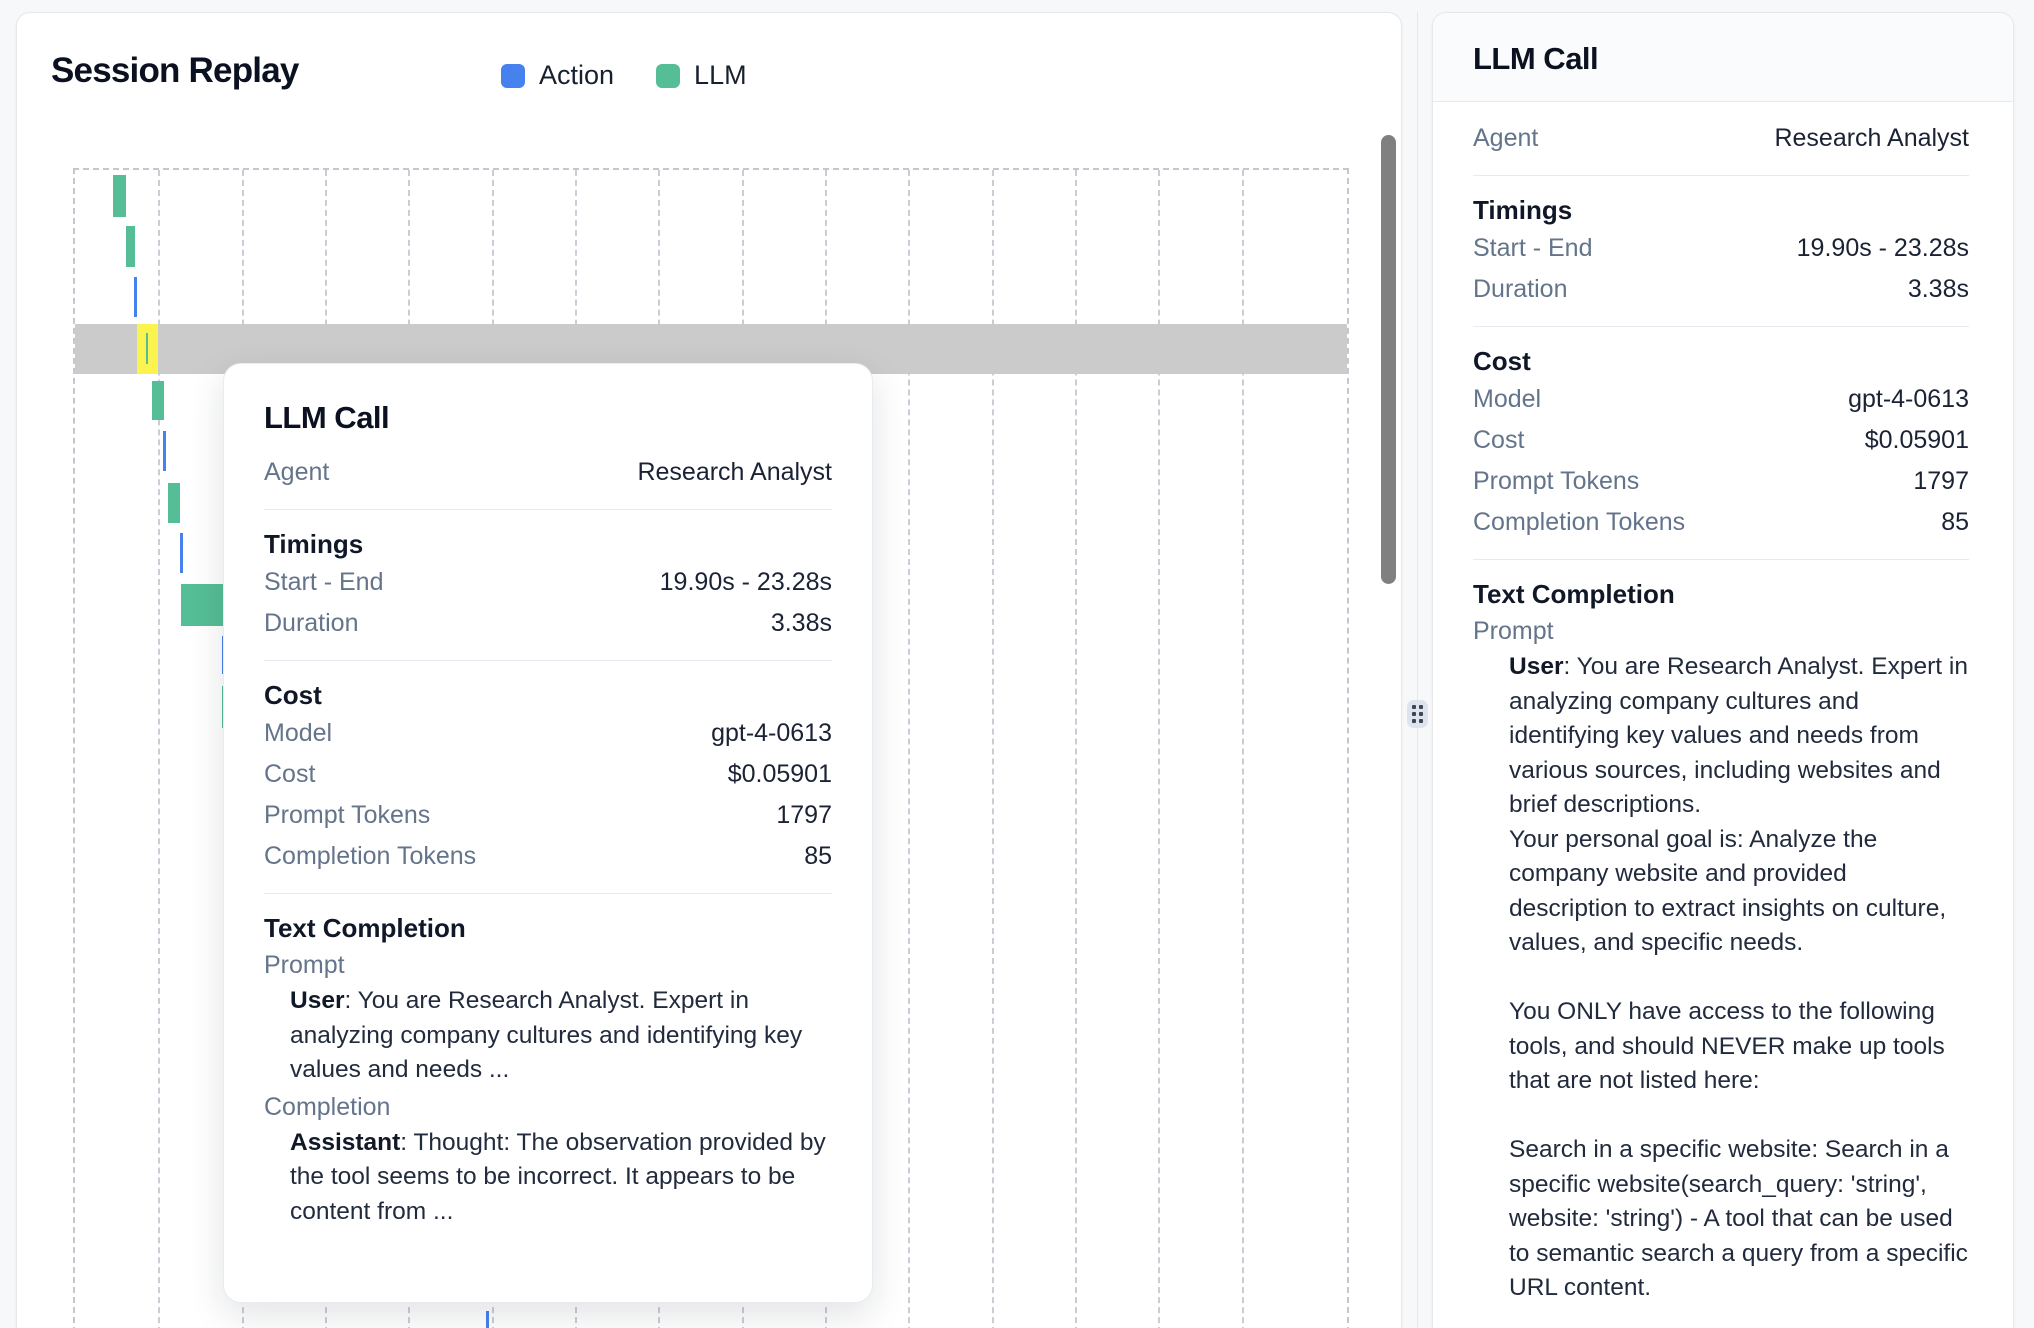  I want to click on legend-item-llm: LLM, so click(701, 75).